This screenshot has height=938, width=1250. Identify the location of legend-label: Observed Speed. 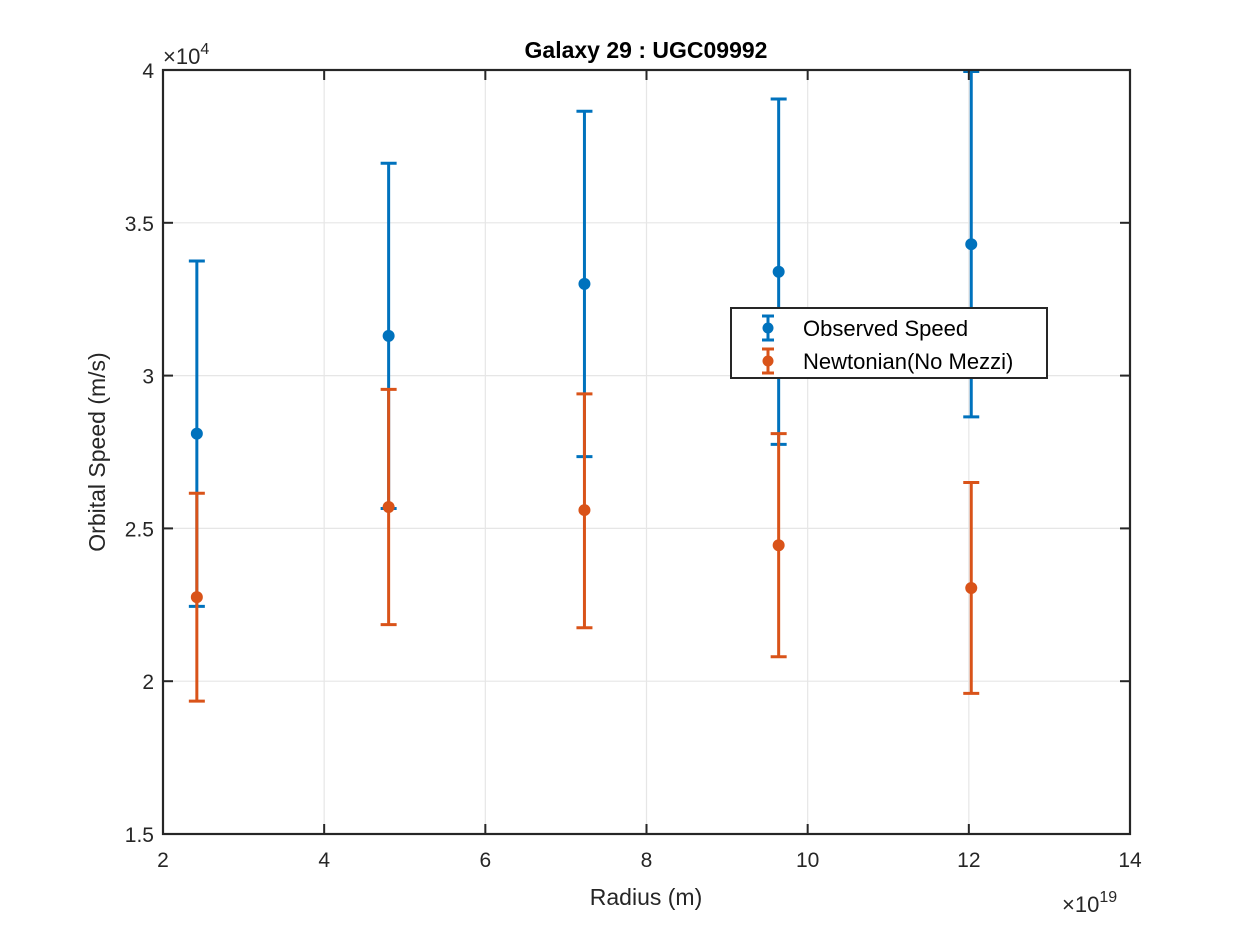
(885, 328).